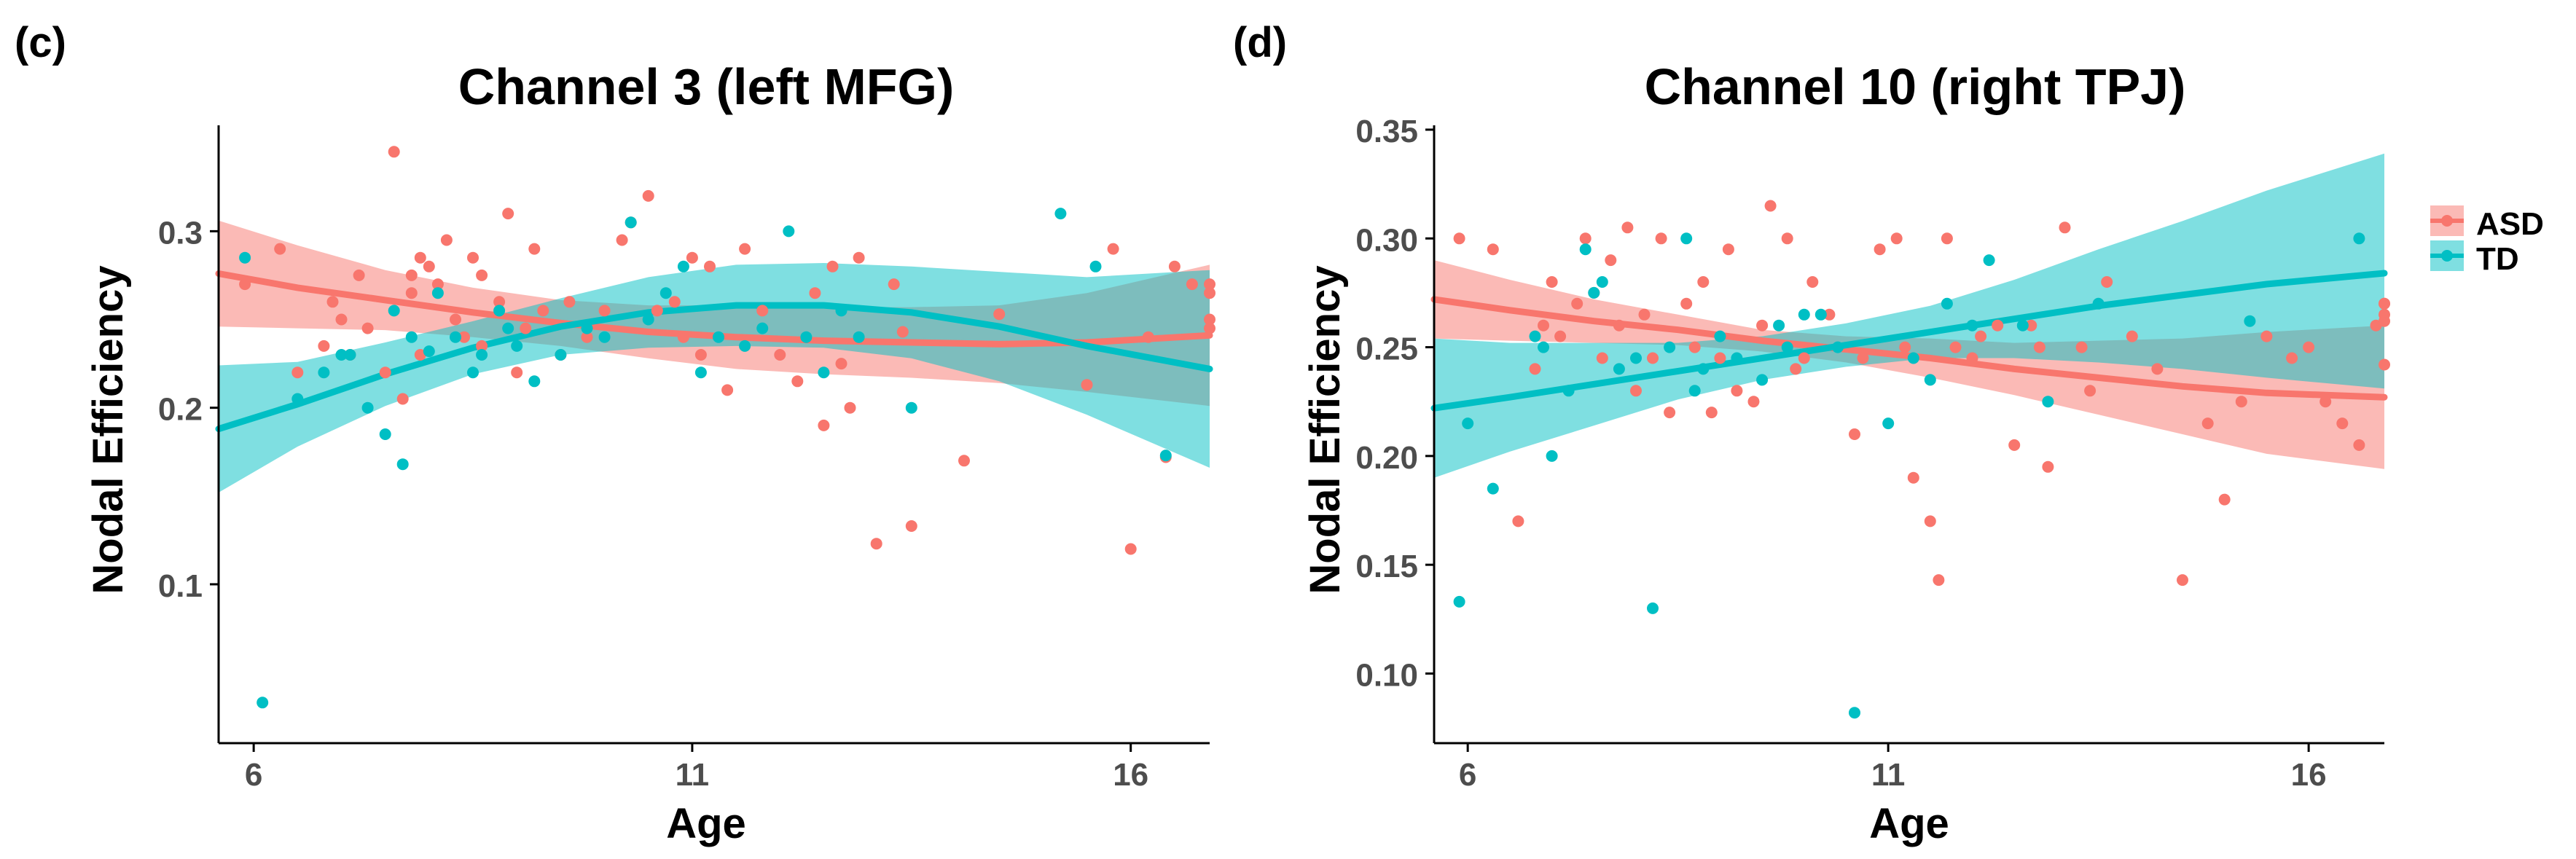  I want to click on panel-label-d: (d), so click(1260, 42).